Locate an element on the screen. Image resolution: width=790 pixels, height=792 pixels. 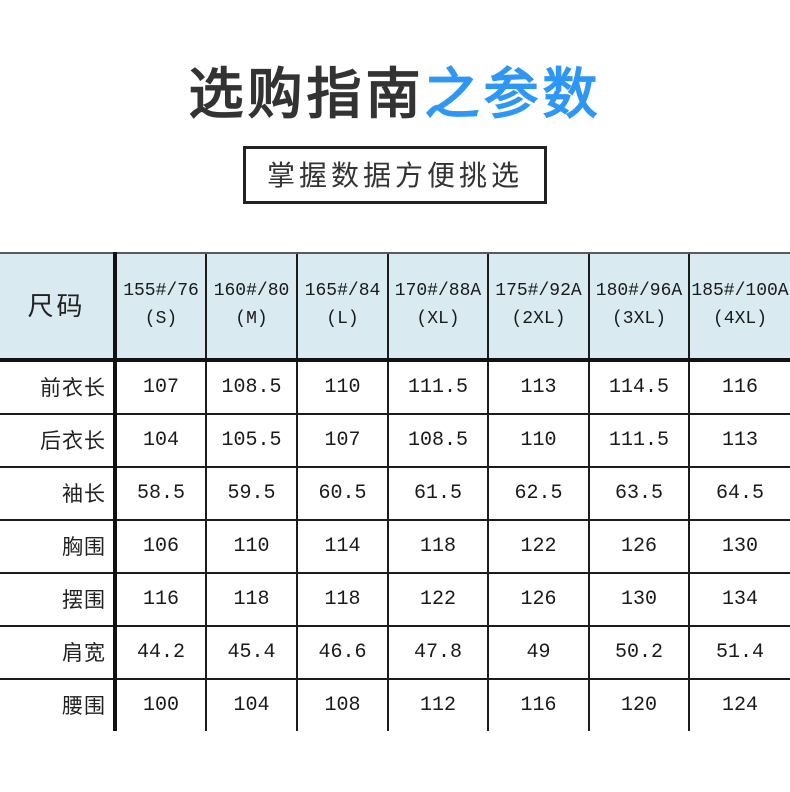
table-cell: 62.5 is located at coordinates (538, 493).